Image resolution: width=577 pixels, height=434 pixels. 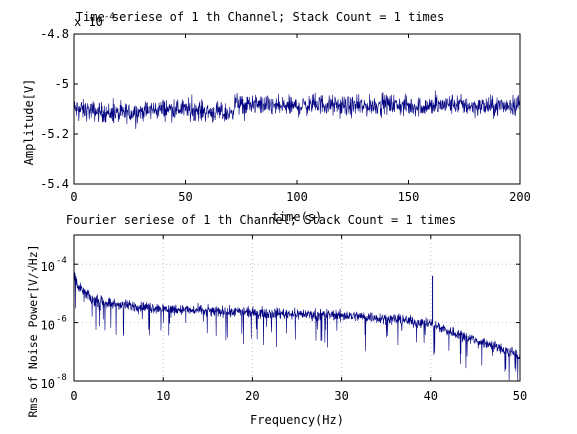 What do you see at coordinates (88, 22) in the screenshot?
I see `time-y-multiplier: x 10` at bounding box center [88, 22].